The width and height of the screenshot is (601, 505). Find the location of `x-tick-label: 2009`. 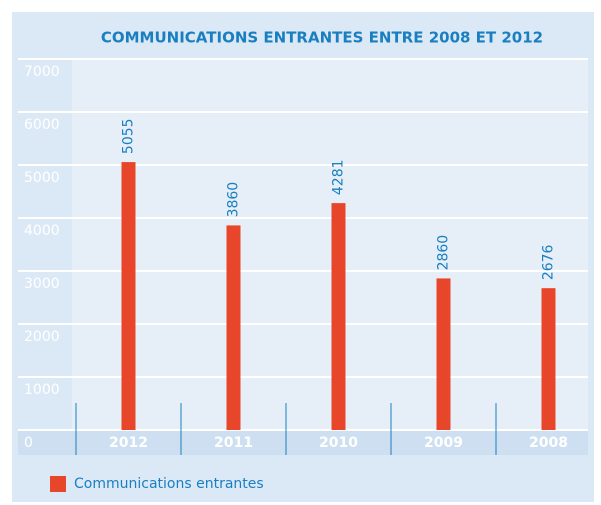

x-tick-label: 2009 is located at coordinates (443, 443).